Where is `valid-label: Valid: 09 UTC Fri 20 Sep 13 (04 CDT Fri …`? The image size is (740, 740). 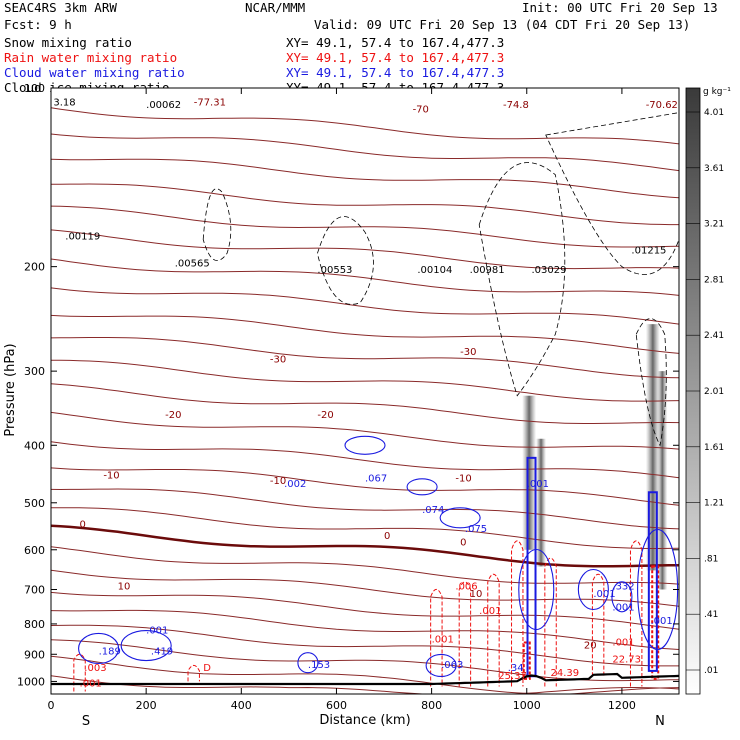 valid-label: Valid: 09 UTC Fri 20 Sep 13 (04 CDT Fri … is located at coordinates (502, 24).